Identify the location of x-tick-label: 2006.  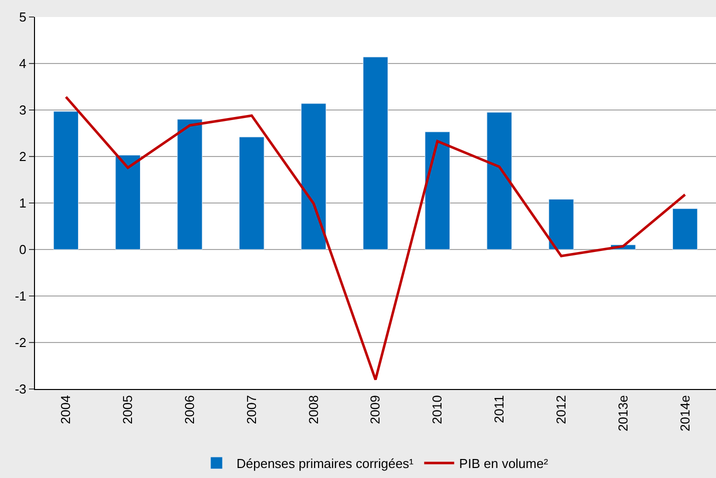
(189, 409).